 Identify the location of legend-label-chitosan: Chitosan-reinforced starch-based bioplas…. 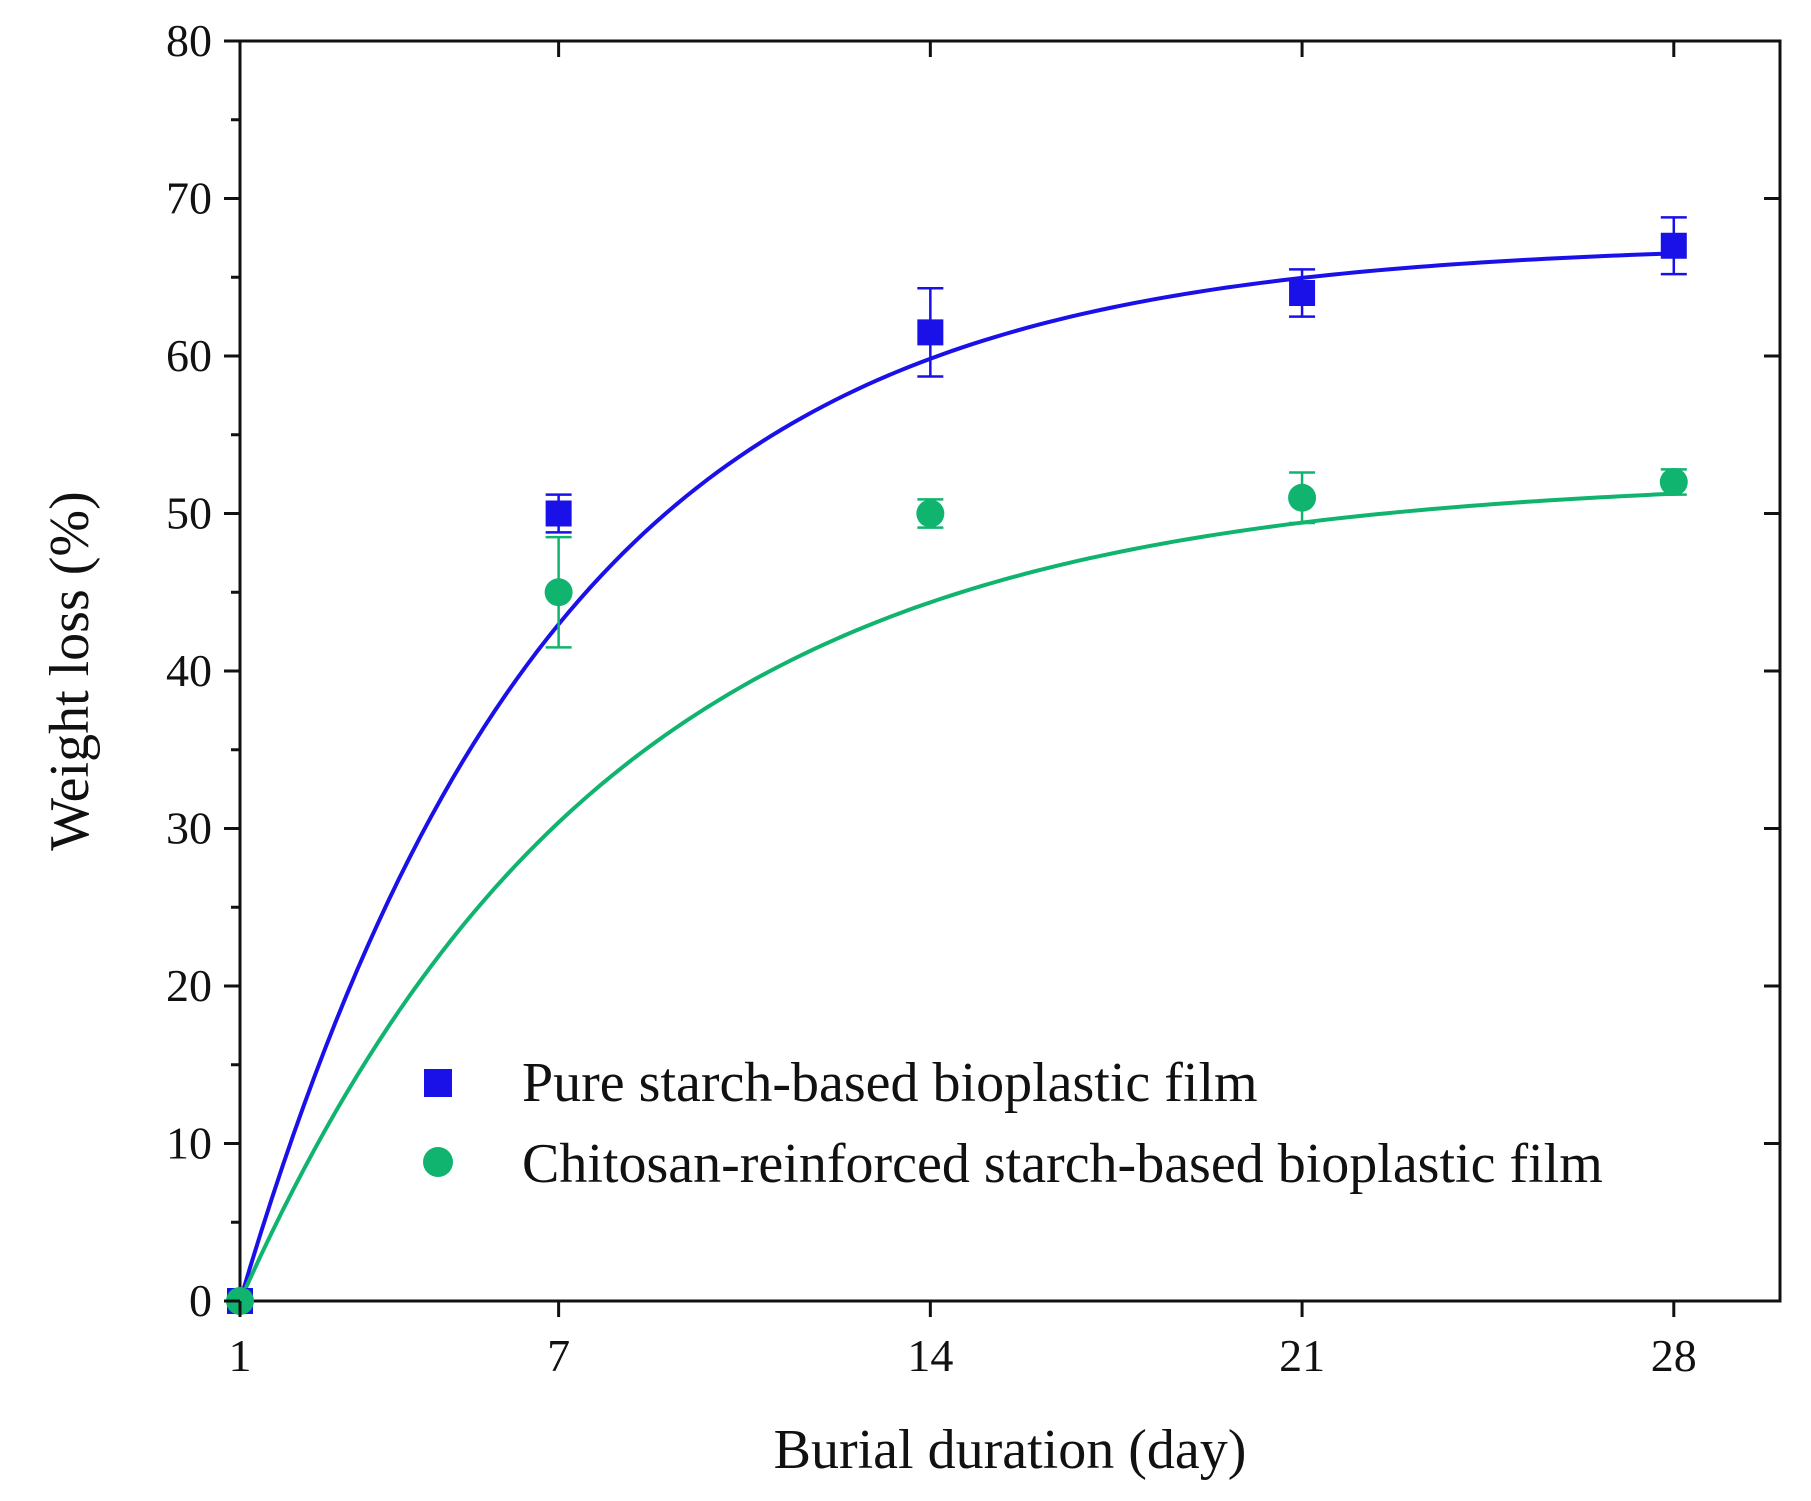
(1062, 1164).